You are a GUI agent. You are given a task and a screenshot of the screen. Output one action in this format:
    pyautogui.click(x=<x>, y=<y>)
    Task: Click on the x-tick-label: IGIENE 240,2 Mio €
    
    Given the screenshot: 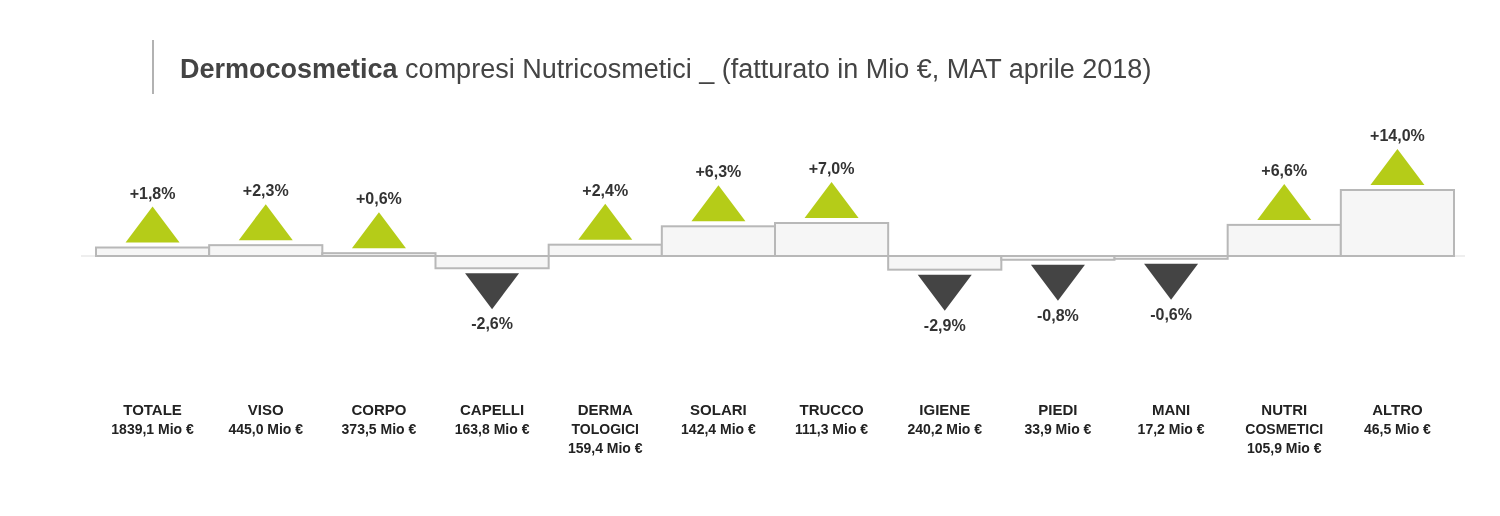 What is the action you would take?
    pyautogui.click(x=945, y=419)
    